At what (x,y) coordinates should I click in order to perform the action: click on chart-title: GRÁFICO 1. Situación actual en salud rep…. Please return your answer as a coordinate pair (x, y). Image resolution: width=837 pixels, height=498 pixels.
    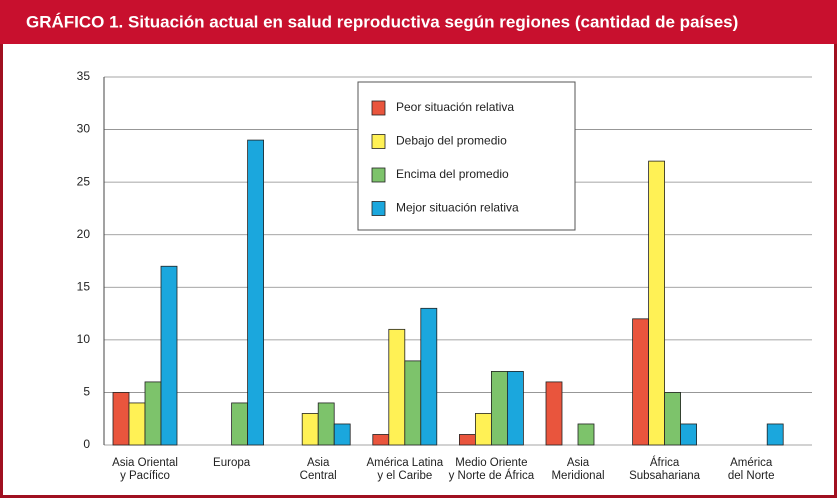
    Looking at the image, I should click on (382, 21).